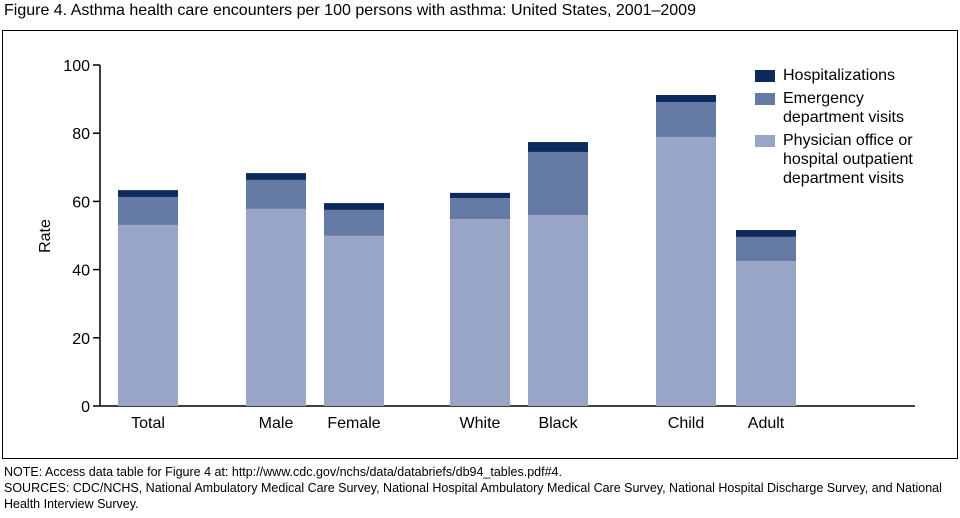  I want to click on y-tick-label: 0, so click(85, 407).